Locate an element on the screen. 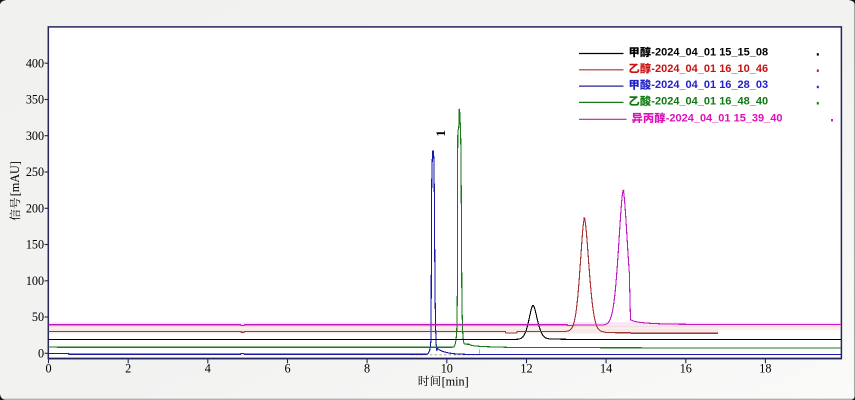  svg-text: -2024_04_01 15_39_40 is located at coordinates (724, 118).